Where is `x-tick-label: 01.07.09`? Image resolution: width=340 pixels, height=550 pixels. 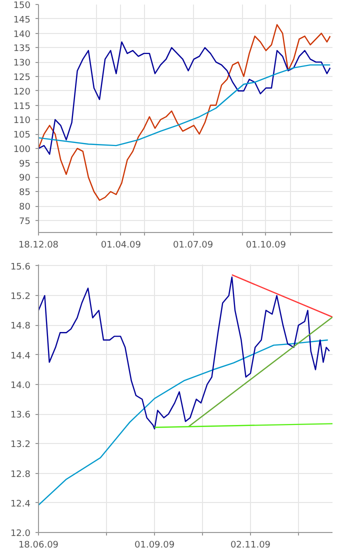 x-tick-label: 01.07.09 is located at coordinates (193, 245).